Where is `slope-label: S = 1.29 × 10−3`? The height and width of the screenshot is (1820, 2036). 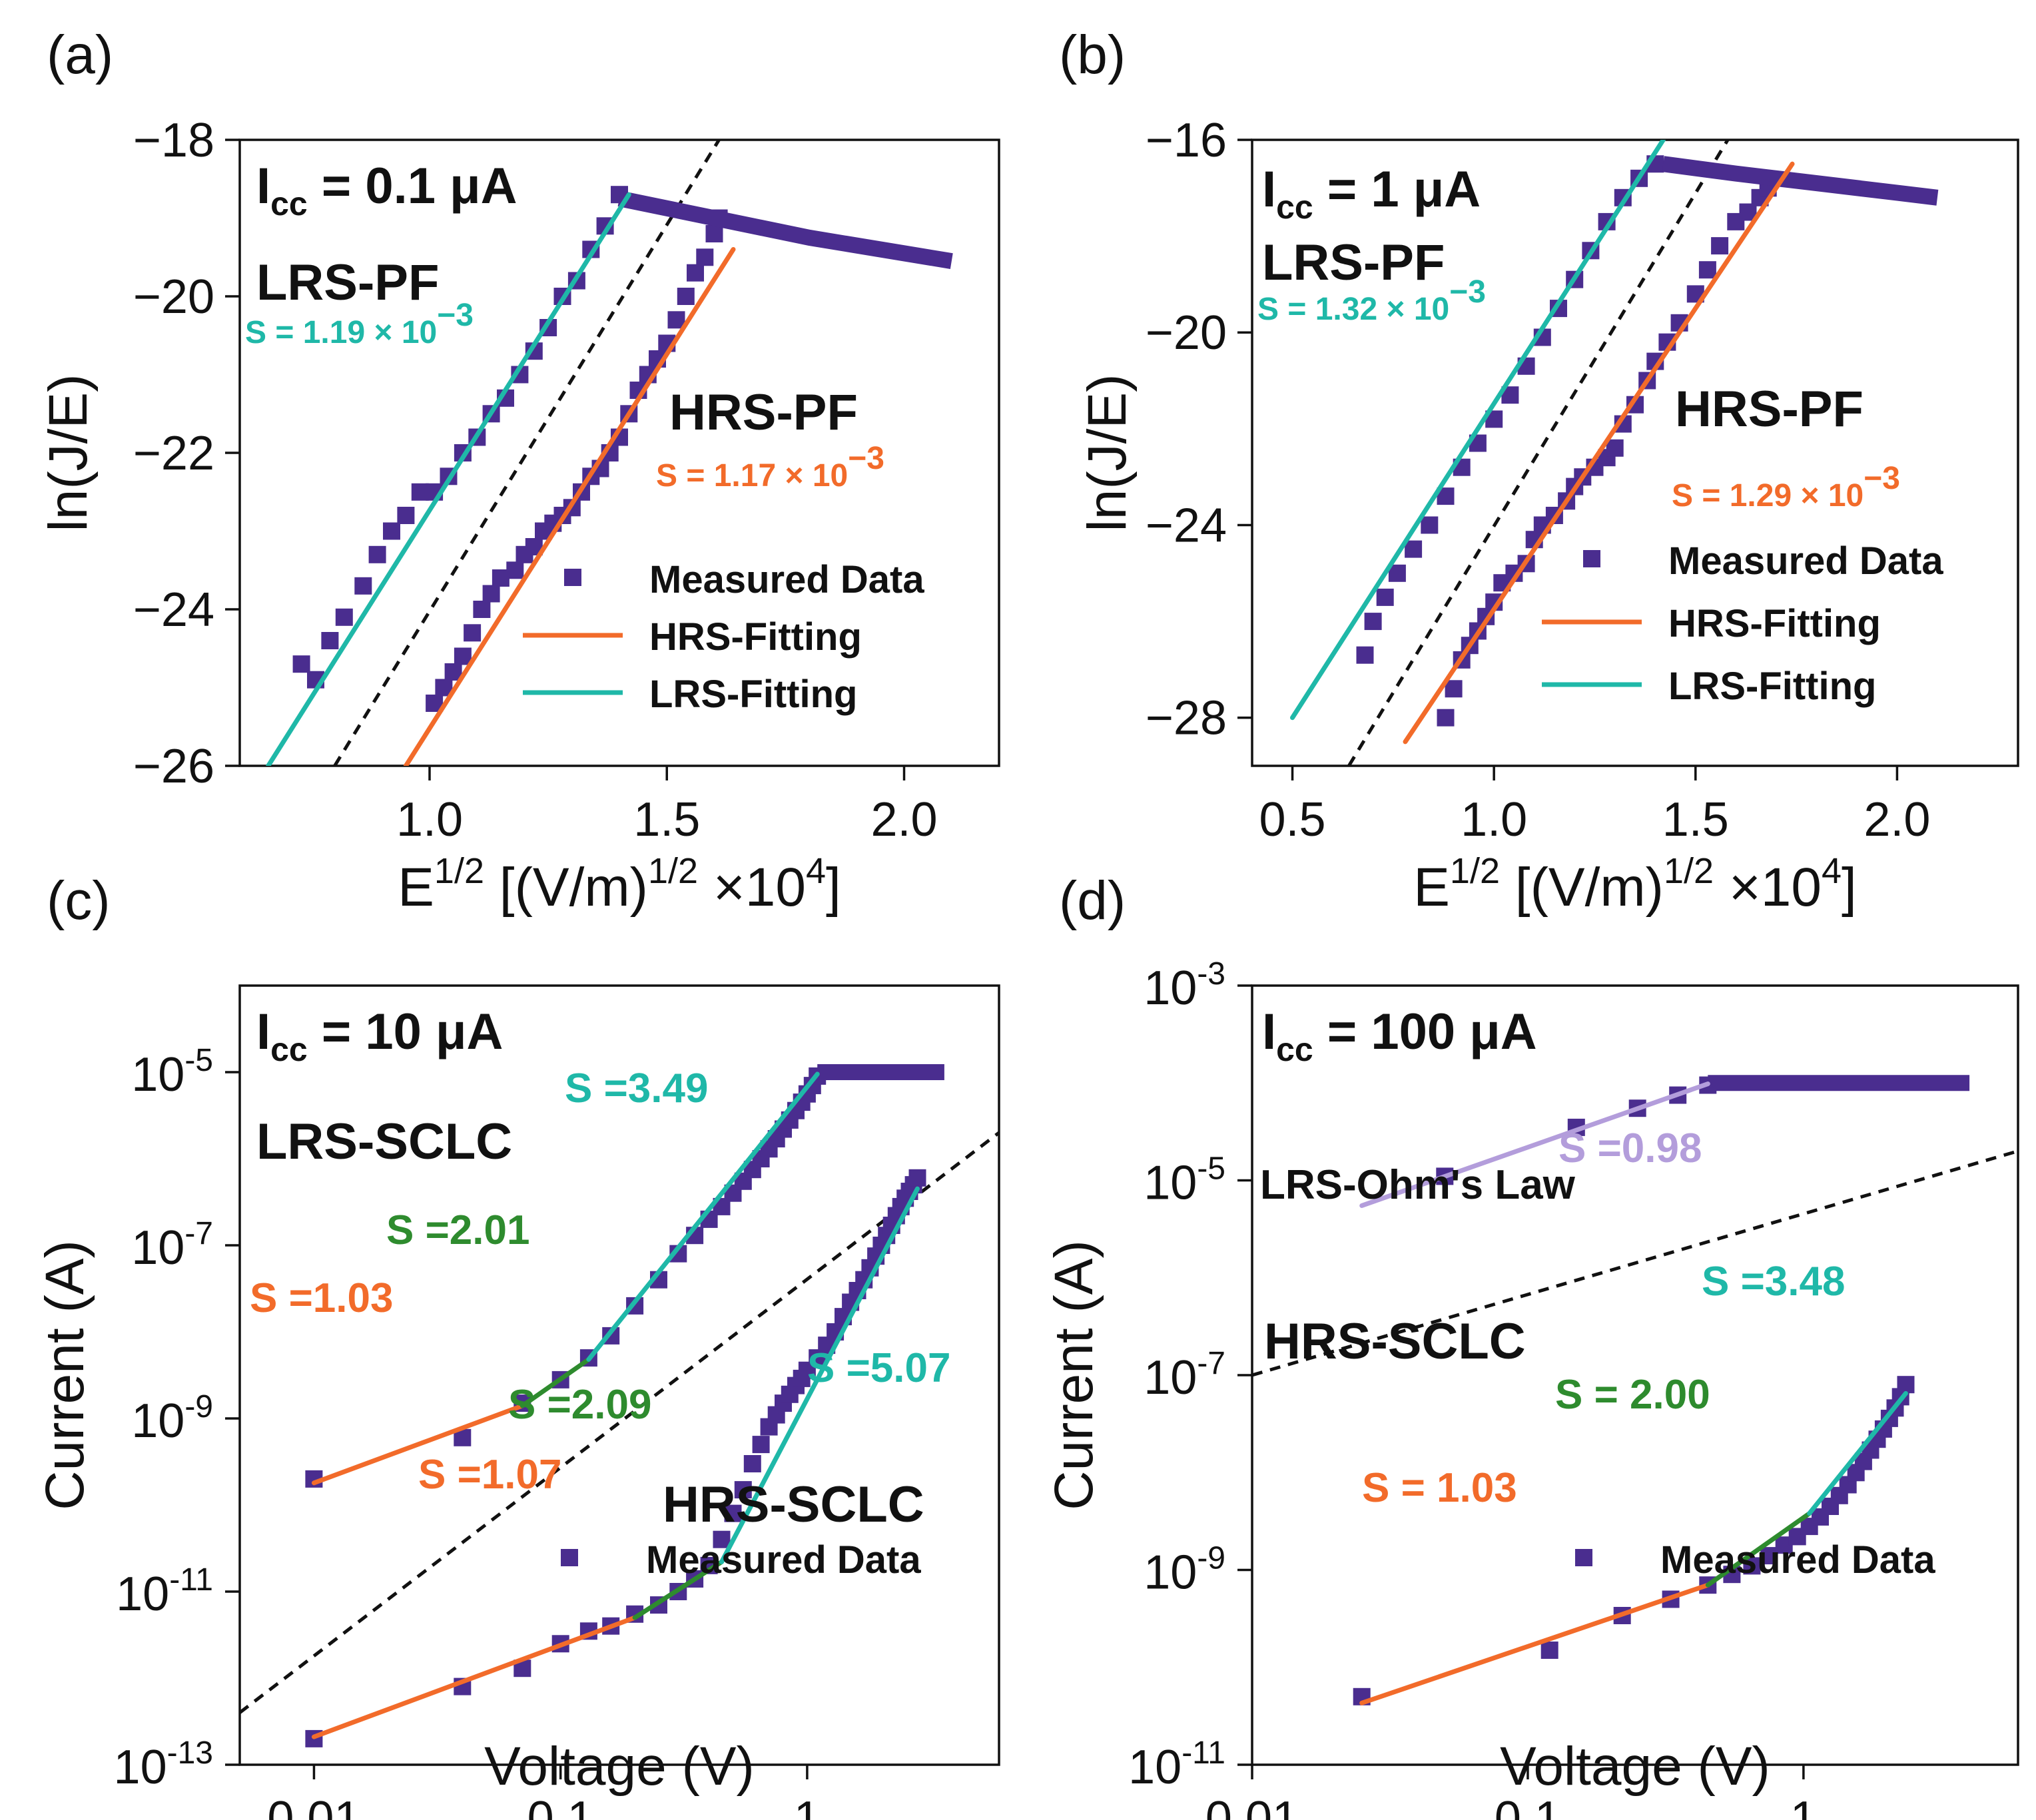
slope-label: S = 1.29 × 10−3 is located at coordinates (1786, 487).